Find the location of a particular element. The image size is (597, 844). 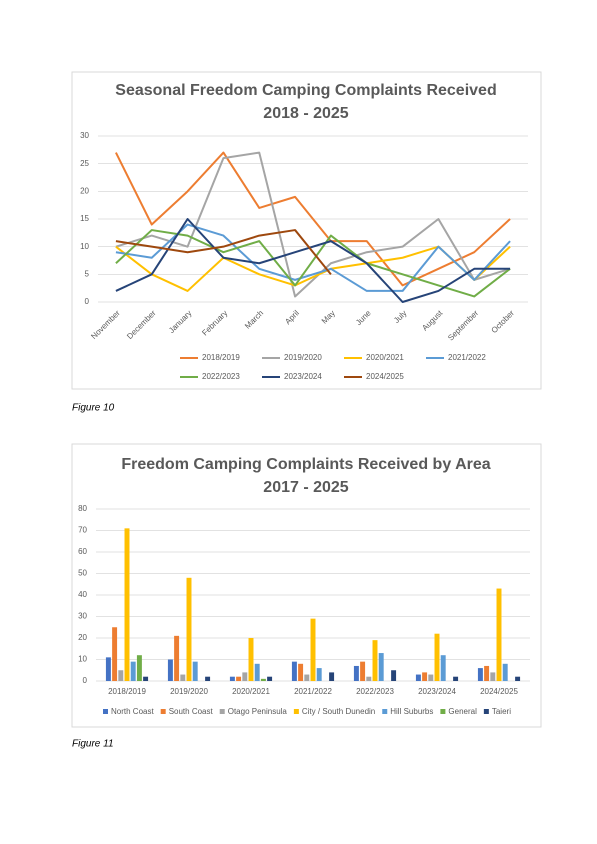

legend-label: 2018/2019 is located at coordinates (221, 357).